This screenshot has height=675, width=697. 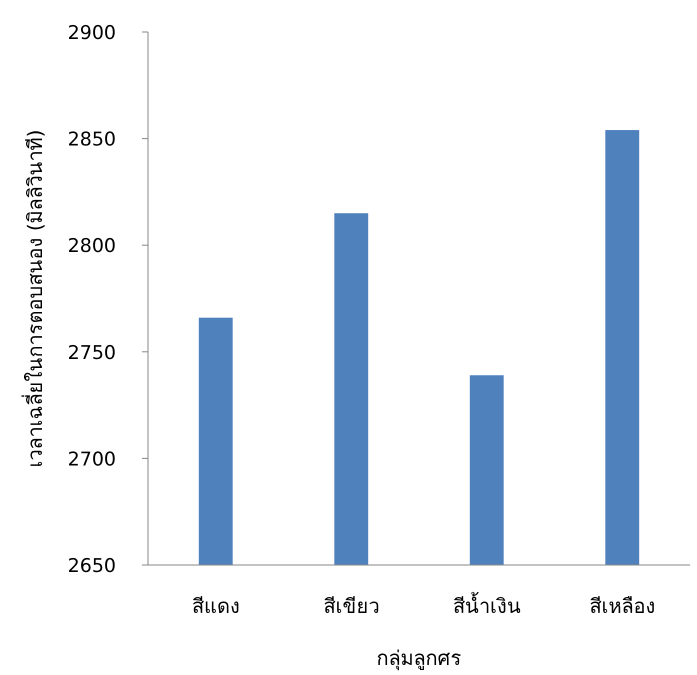 I want to click on x-axis-title: กลุ่มลูกศร, so click(x=419, y=658).